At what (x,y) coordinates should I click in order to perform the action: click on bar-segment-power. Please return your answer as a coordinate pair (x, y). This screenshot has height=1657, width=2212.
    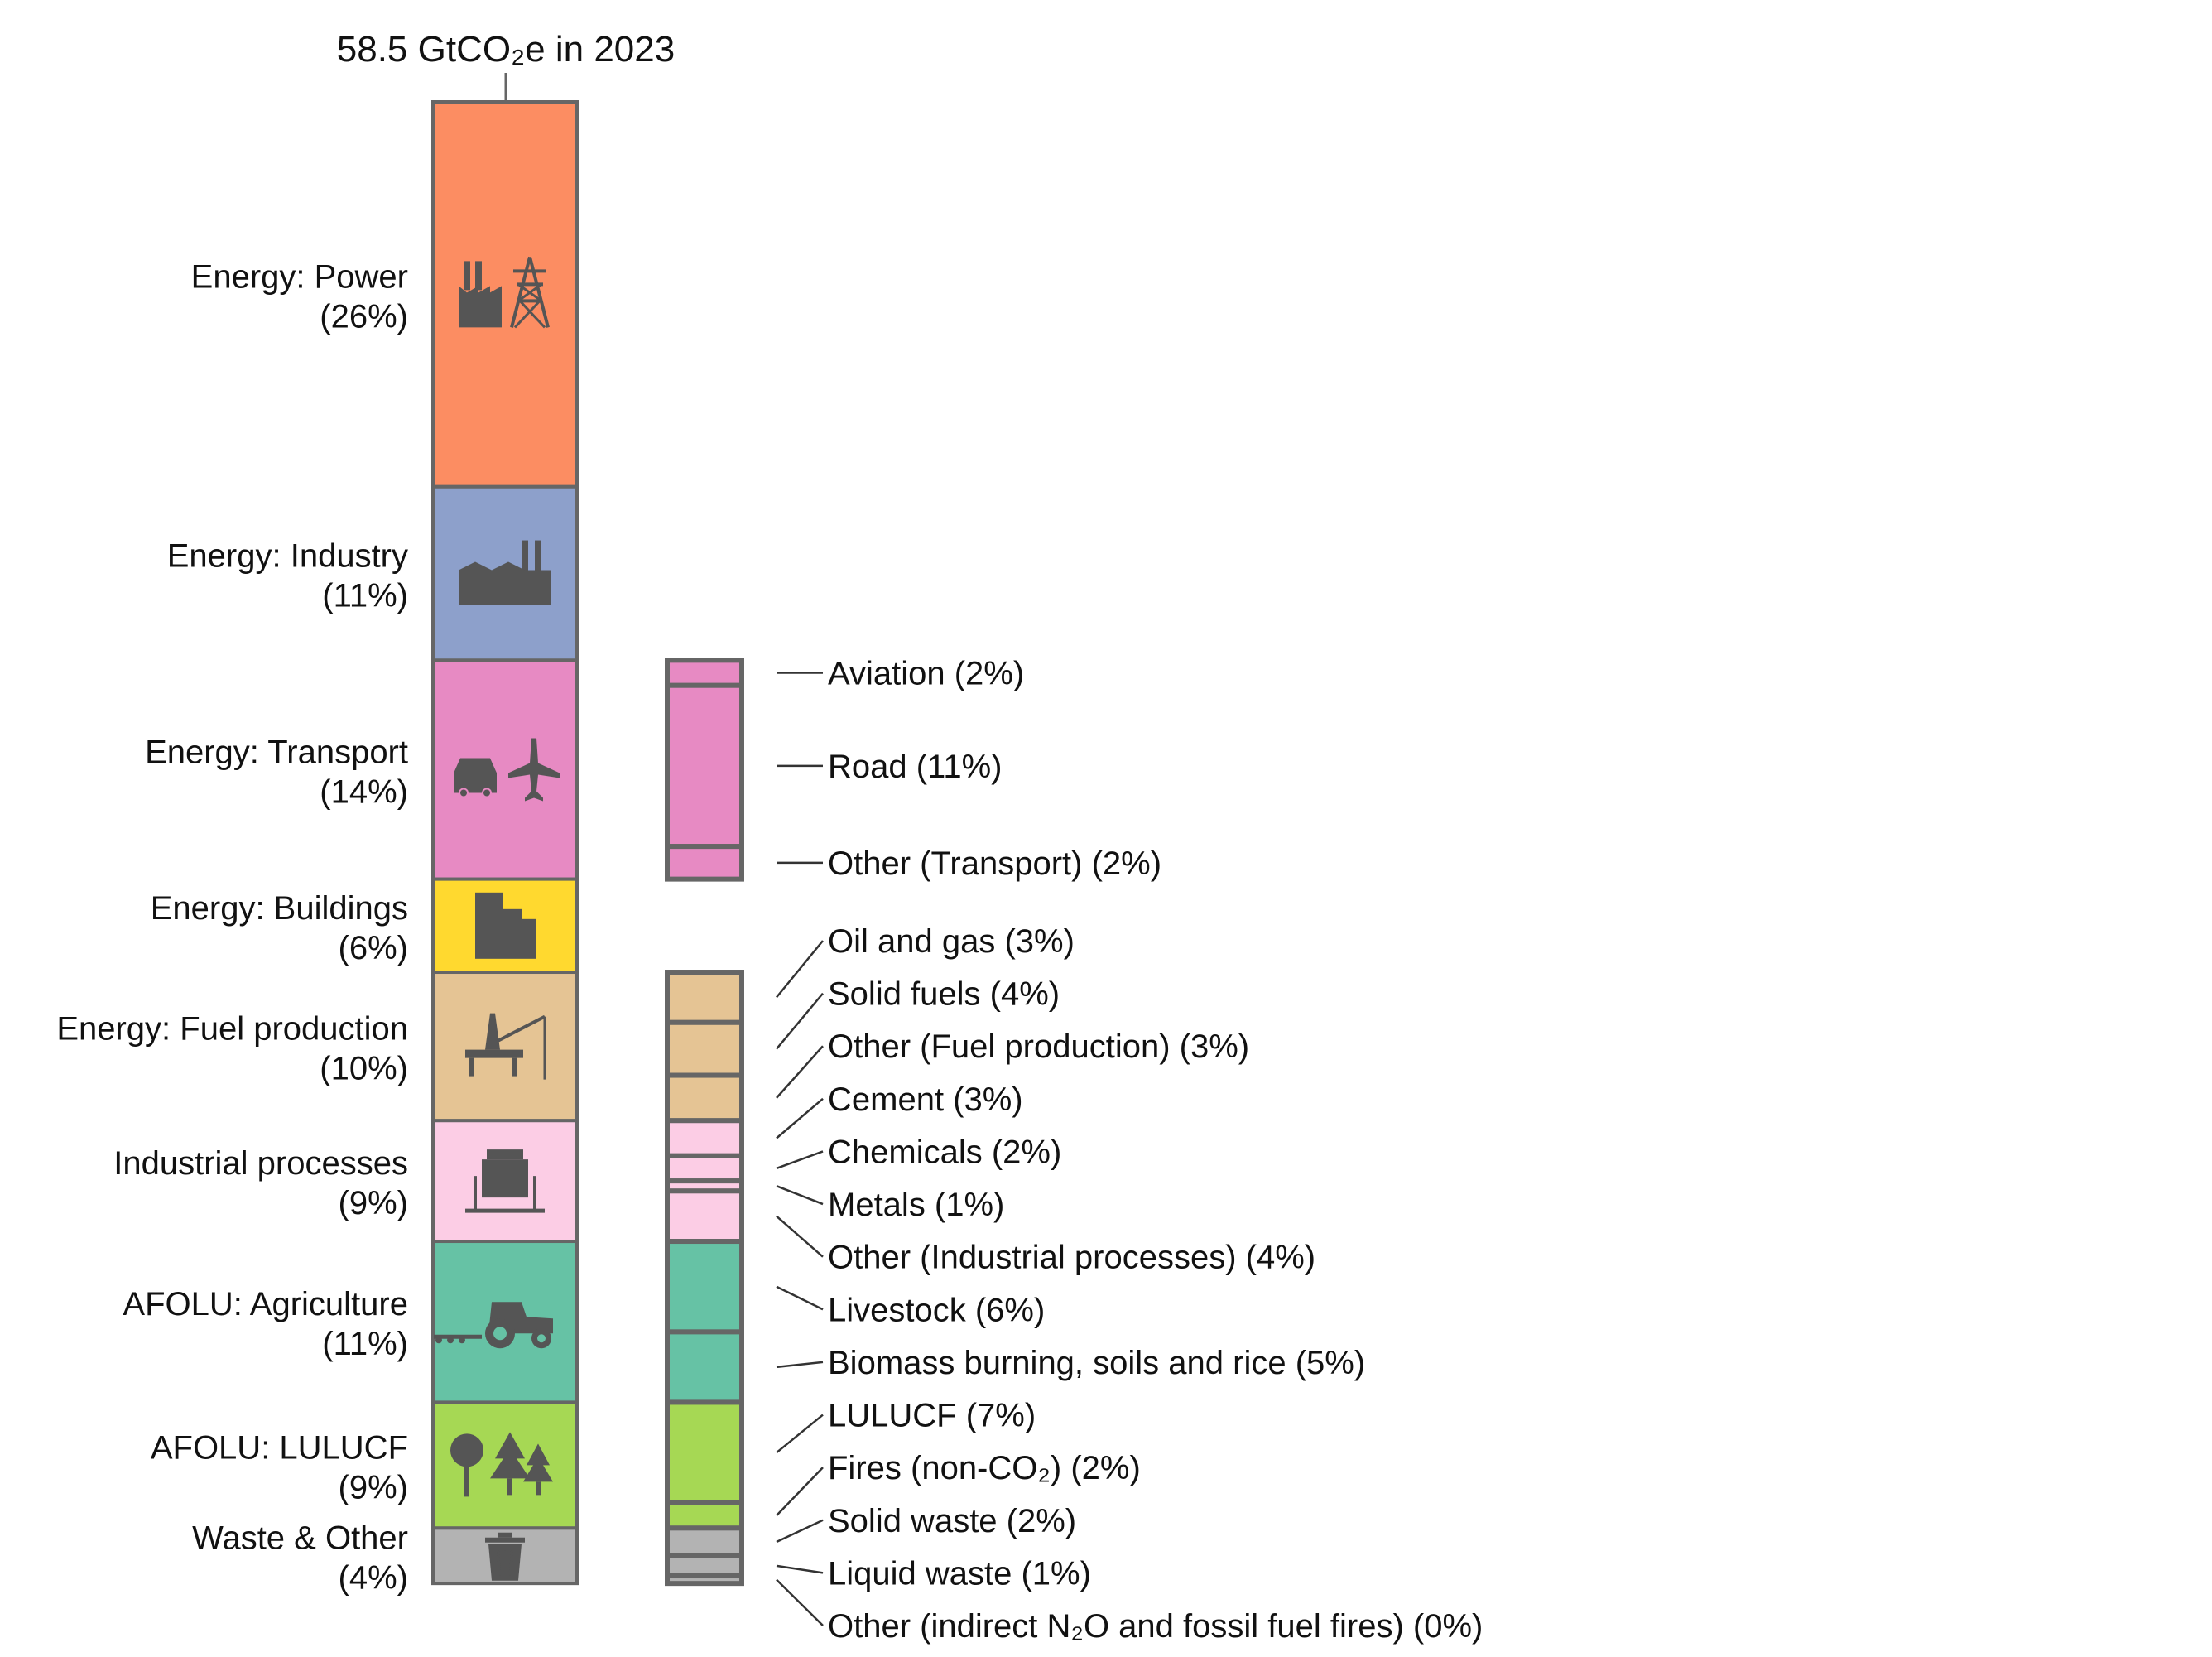
    Looking at the image, I should click on (505, 294).